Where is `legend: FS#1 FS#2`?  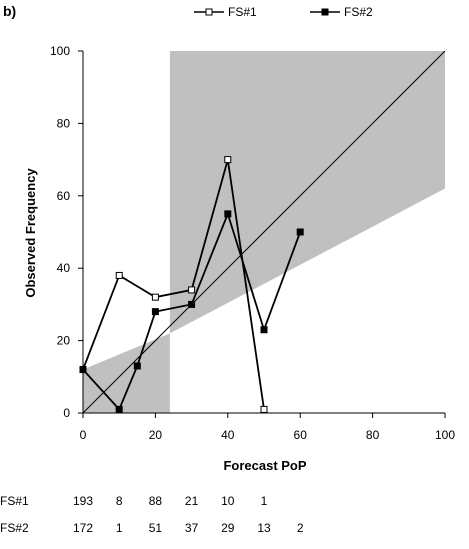
legend: FS#1 FS#2 is located at coordinates (283, 12).